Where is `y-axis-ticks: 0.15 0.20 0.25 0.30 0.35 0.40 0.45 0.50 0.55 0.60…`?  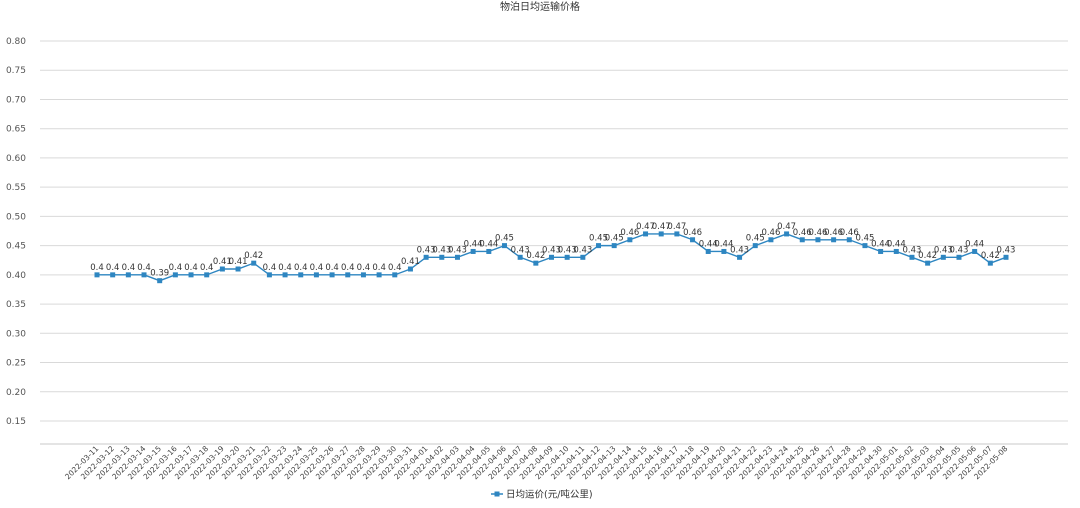
y-axis-ticks: 0.15 0.20 0.25 0.30 0.35 0.40 0.45 0.50 0.55 0.60… is located at coordinates (16, 232).